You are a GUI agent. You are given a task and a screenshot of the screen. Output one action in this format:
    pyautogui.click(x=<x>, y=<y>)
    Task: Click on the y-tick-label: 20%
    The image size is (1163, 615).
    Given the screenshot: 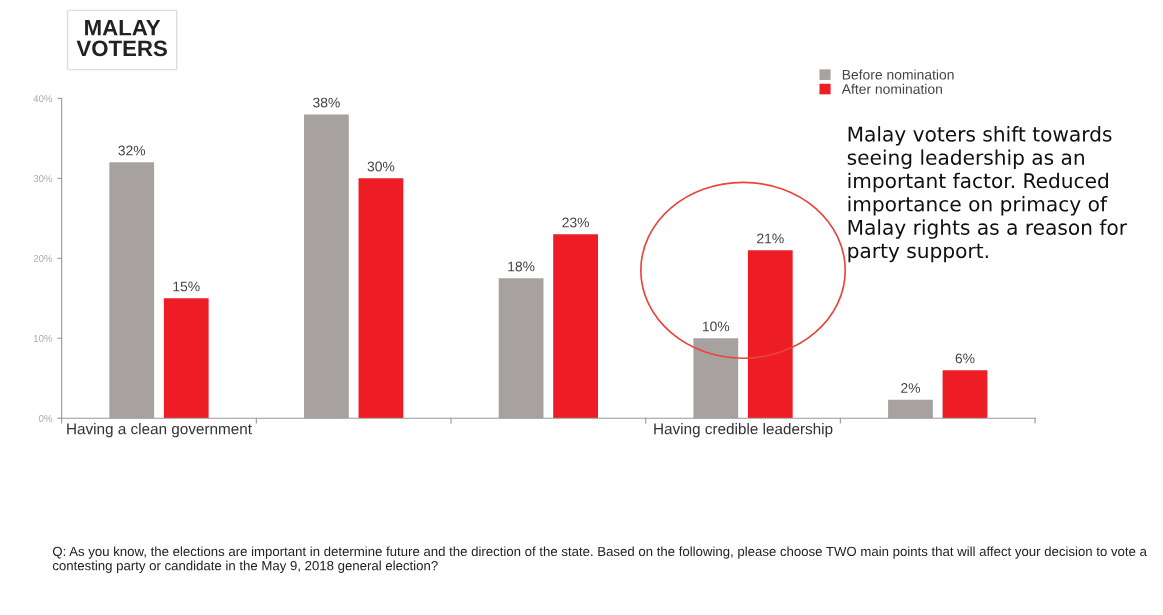 What is the action you would take?
    pyautogui.click(x=43, y=258)
    